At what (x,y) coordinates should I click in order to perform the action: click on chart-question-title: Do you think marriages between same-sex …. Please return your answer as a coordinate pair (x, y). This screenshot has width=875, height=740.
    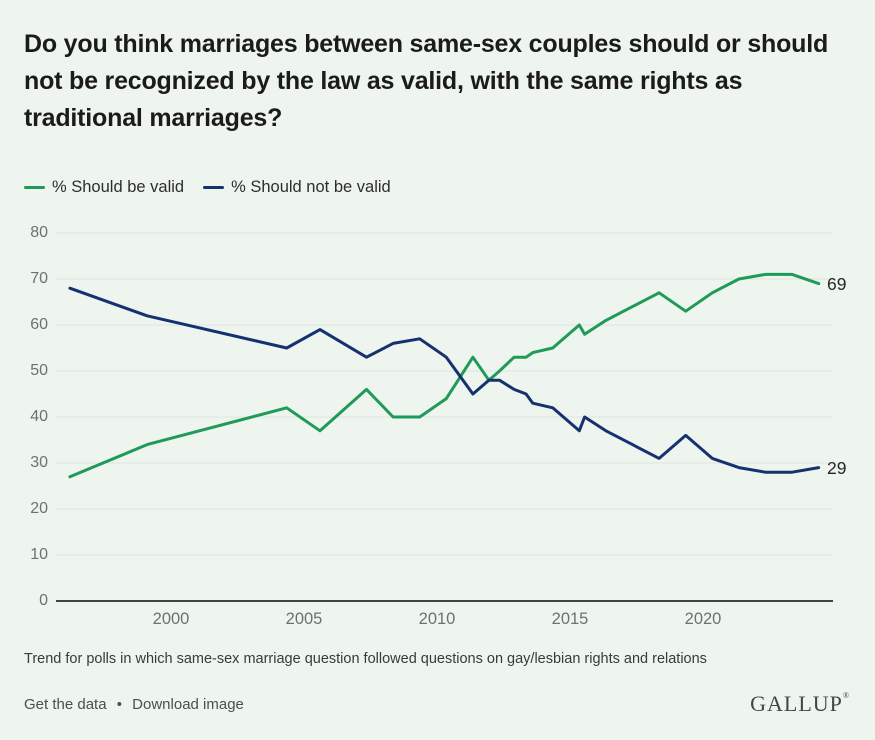
    Looking at the image, I should click on (439, 81).